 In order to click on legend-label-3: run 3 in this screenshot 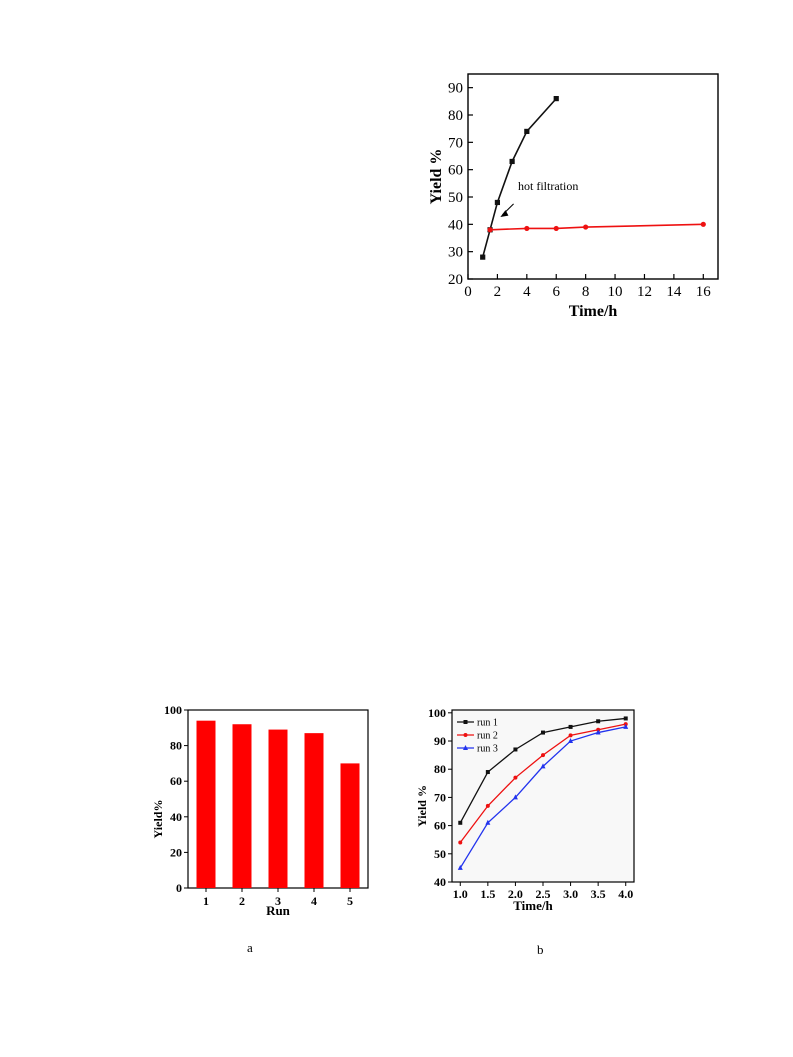, I will do `click(487, 749)`.